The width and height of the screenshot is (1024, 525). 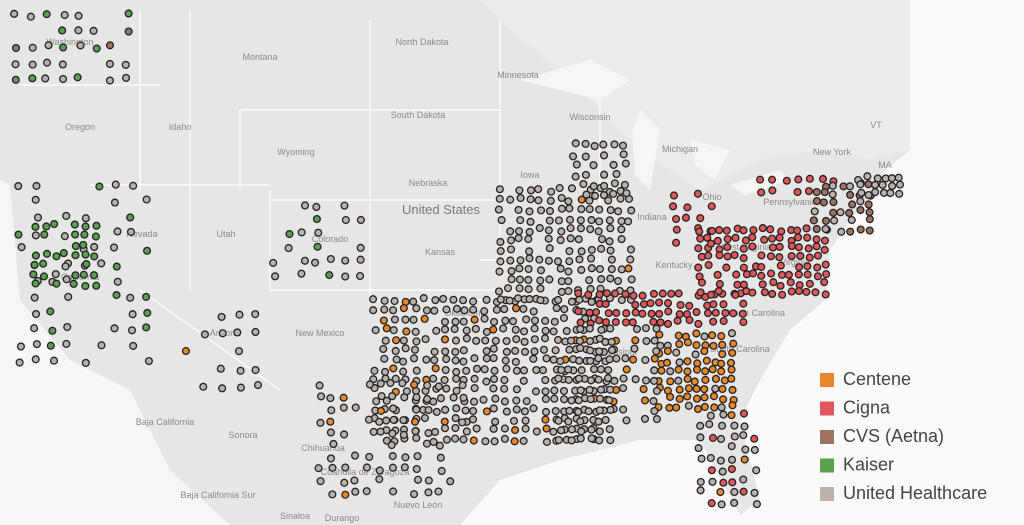 I want to click on place-label: Indiana, so click(x=652, y=217).